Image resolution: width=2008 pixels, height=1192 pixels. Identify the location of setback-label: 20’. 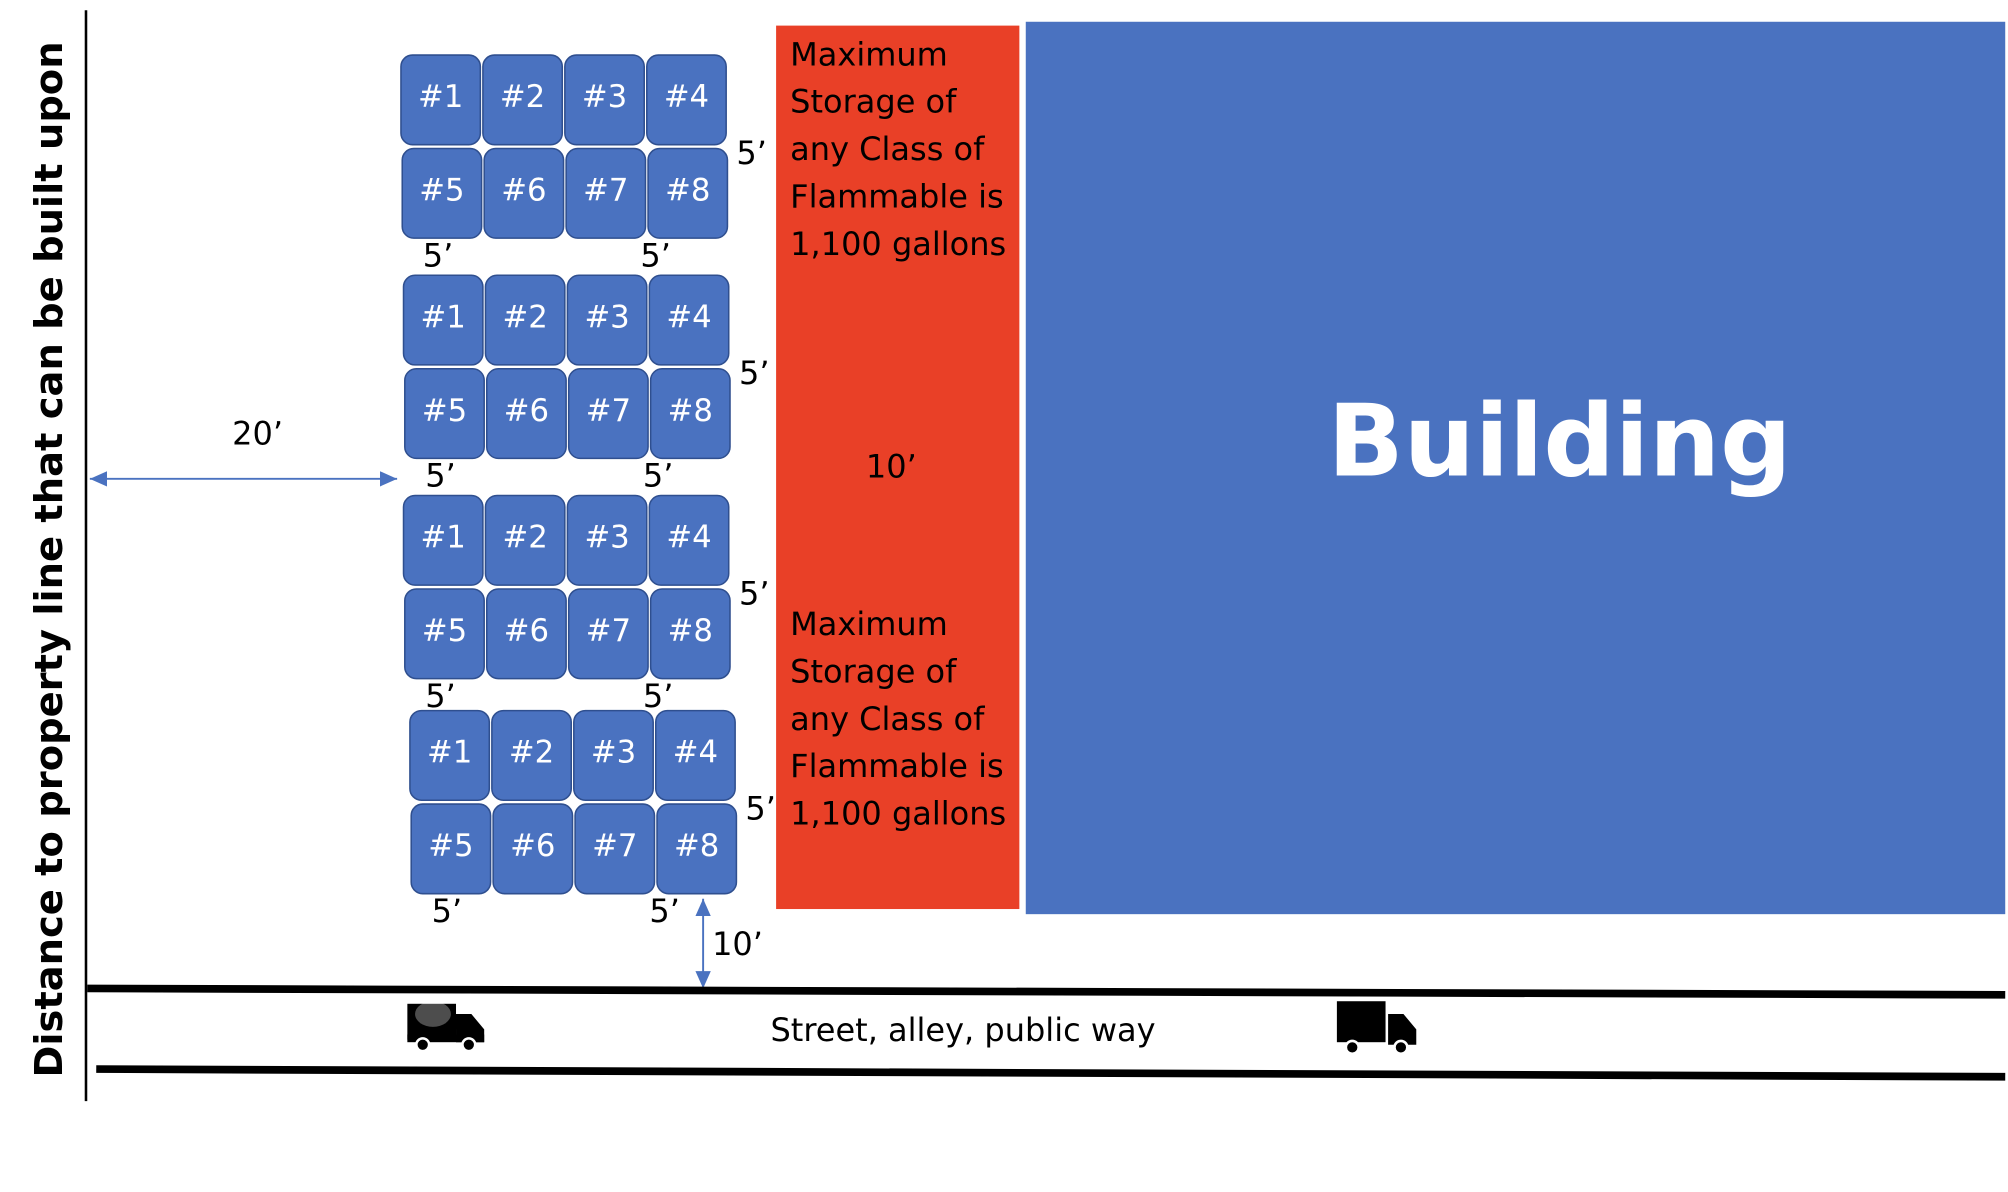
(257, 433).